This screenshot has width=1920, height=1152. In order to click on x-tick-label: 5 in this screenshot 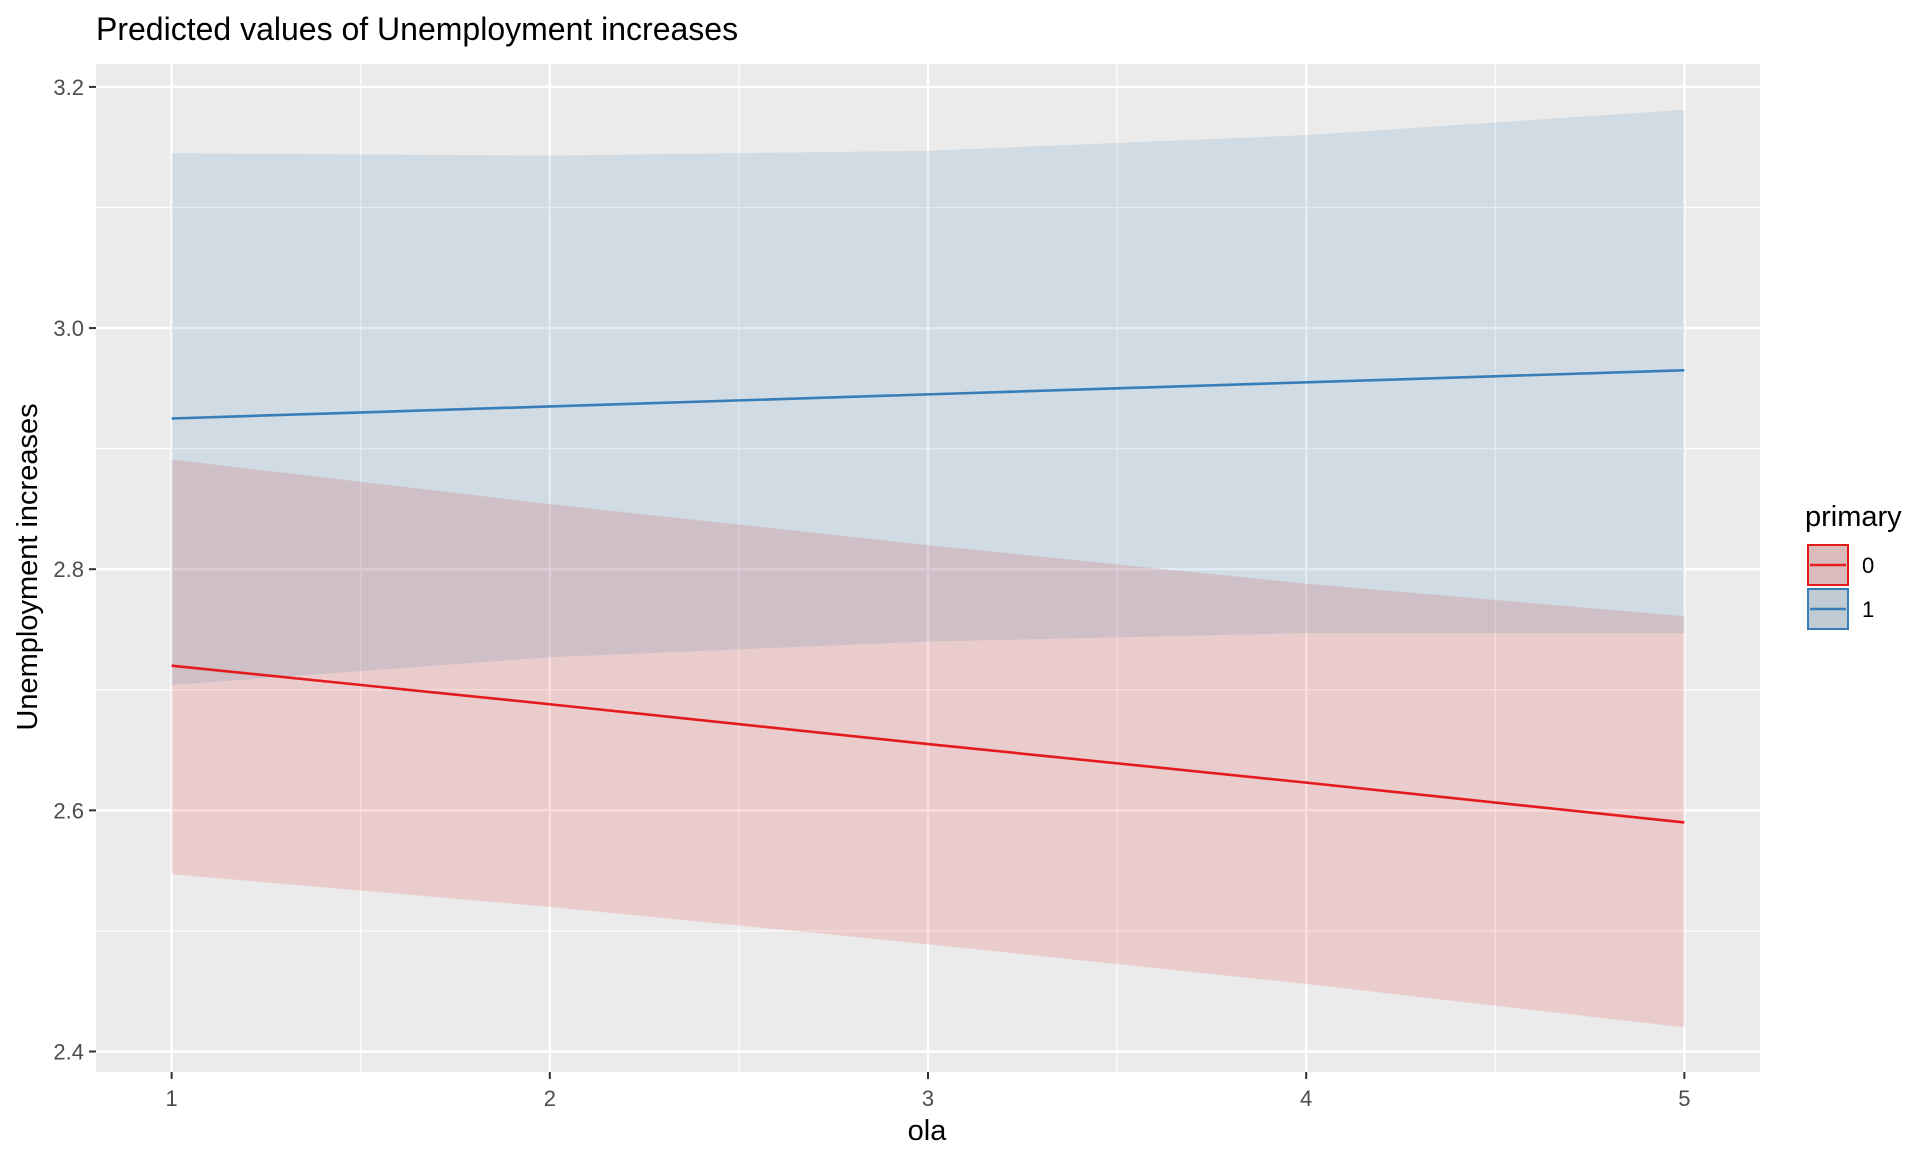, I will do `click(1684, 1098)`.